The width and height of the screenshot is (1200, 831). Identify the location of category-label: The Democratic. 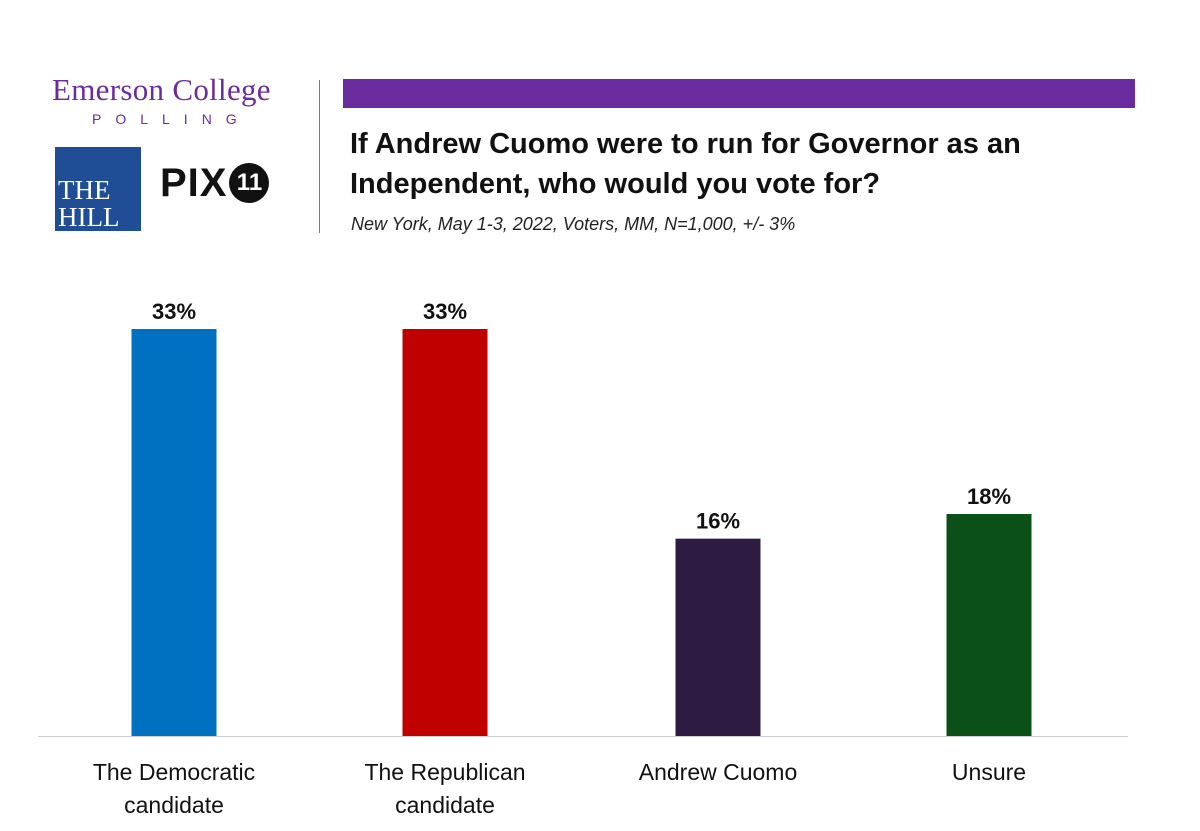
(174, 772).